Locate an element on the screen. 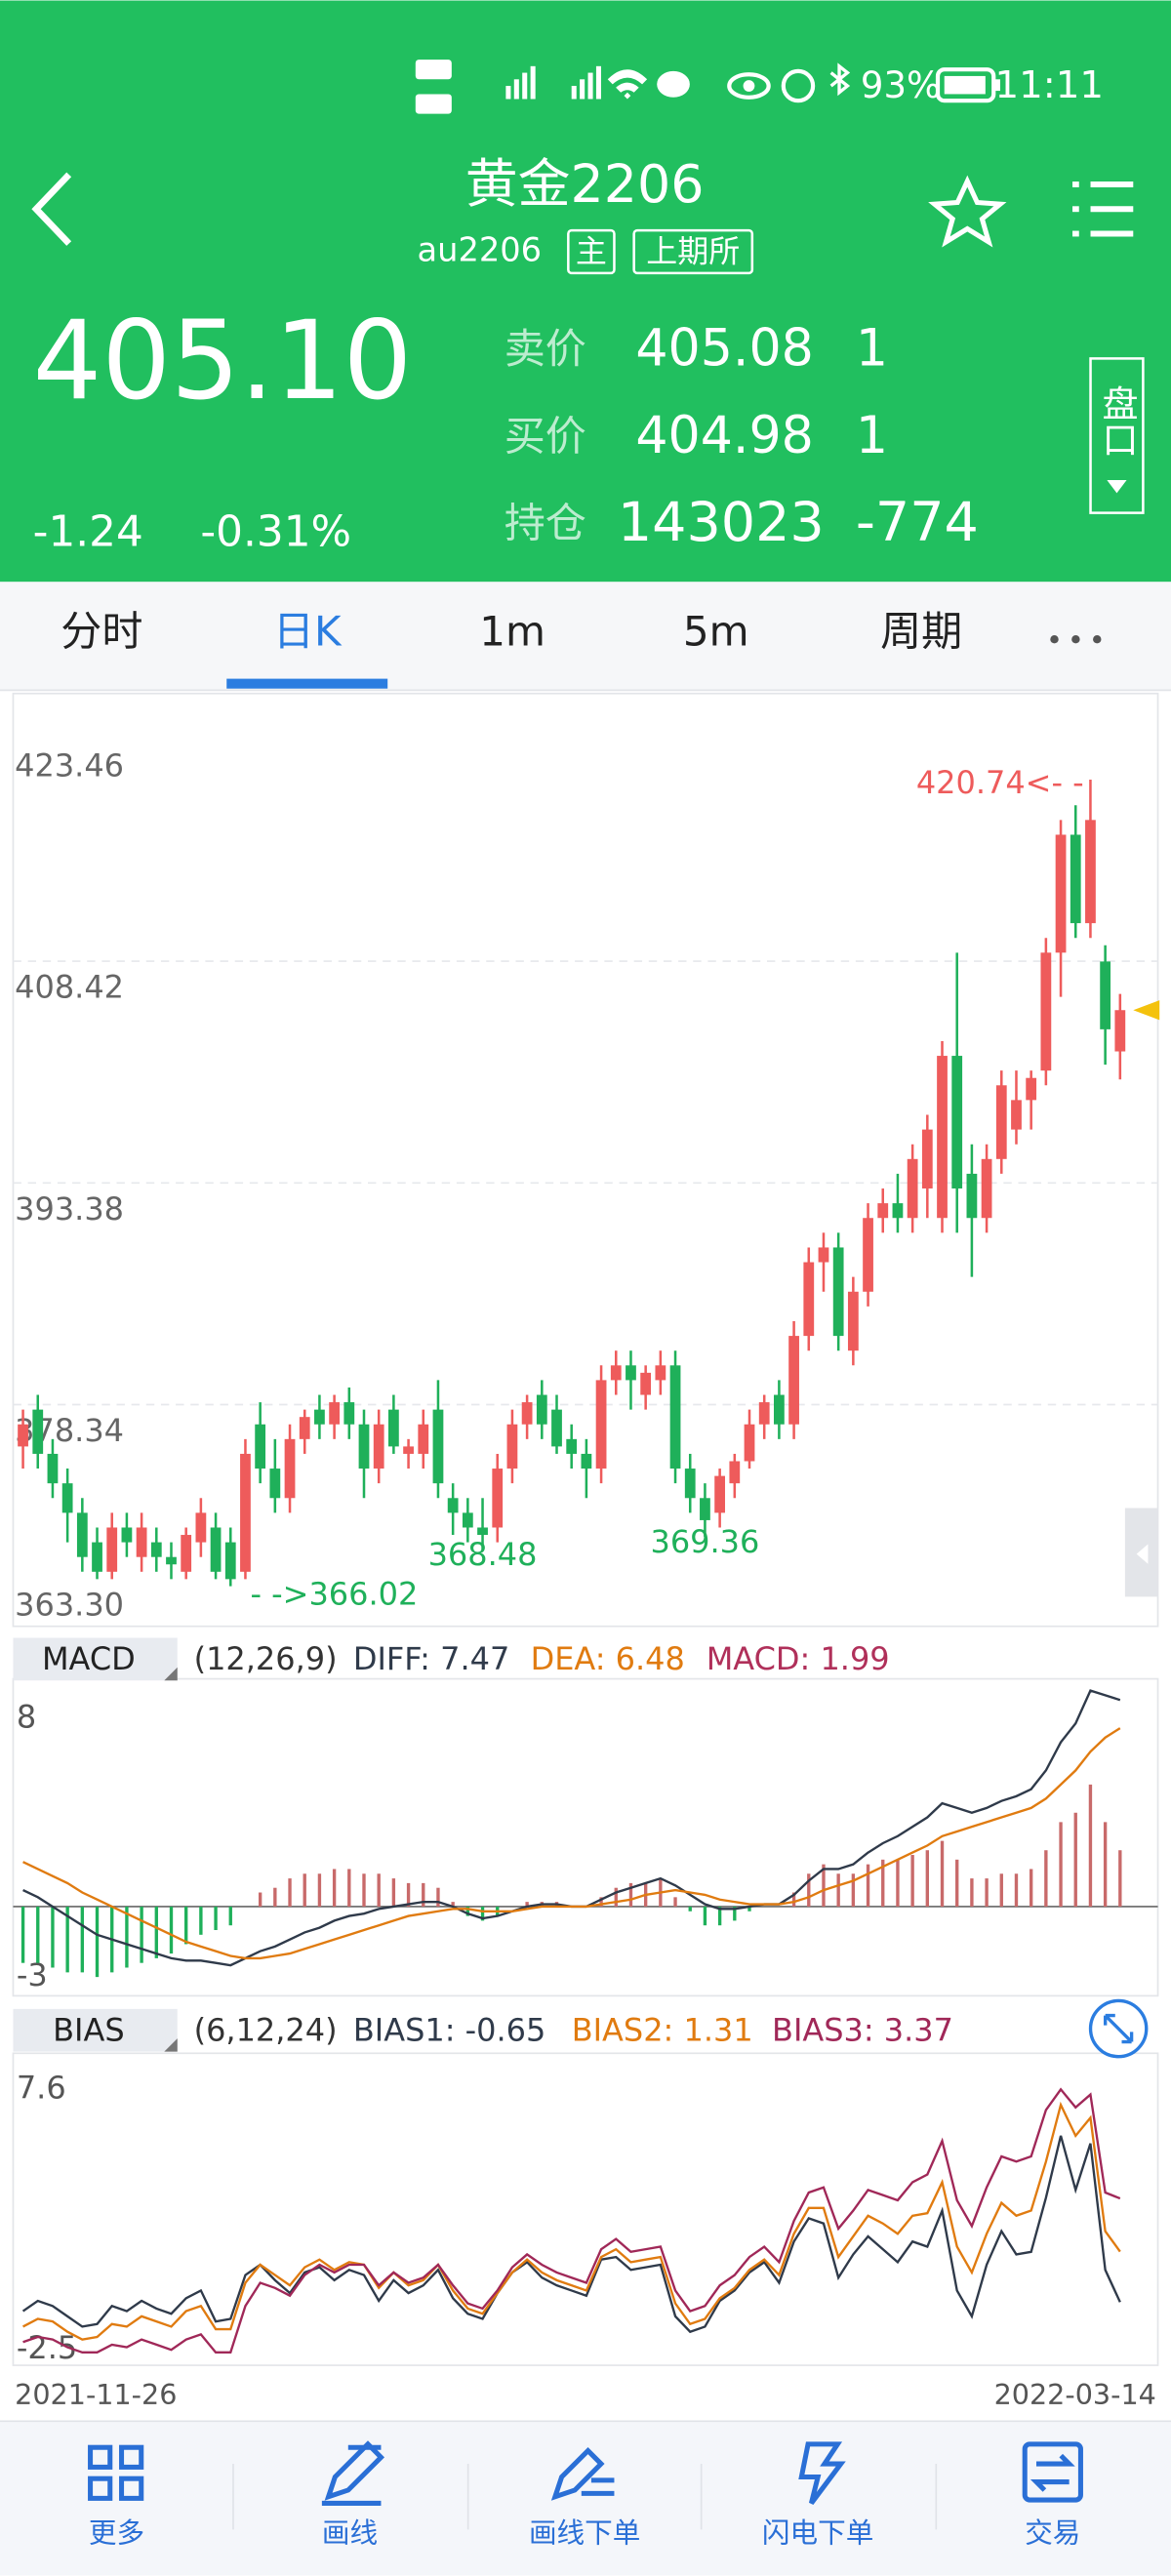 This screenshot has height=2576, width=1171. macd-params: (12,26,9) is located at coordinates (266, 1658).